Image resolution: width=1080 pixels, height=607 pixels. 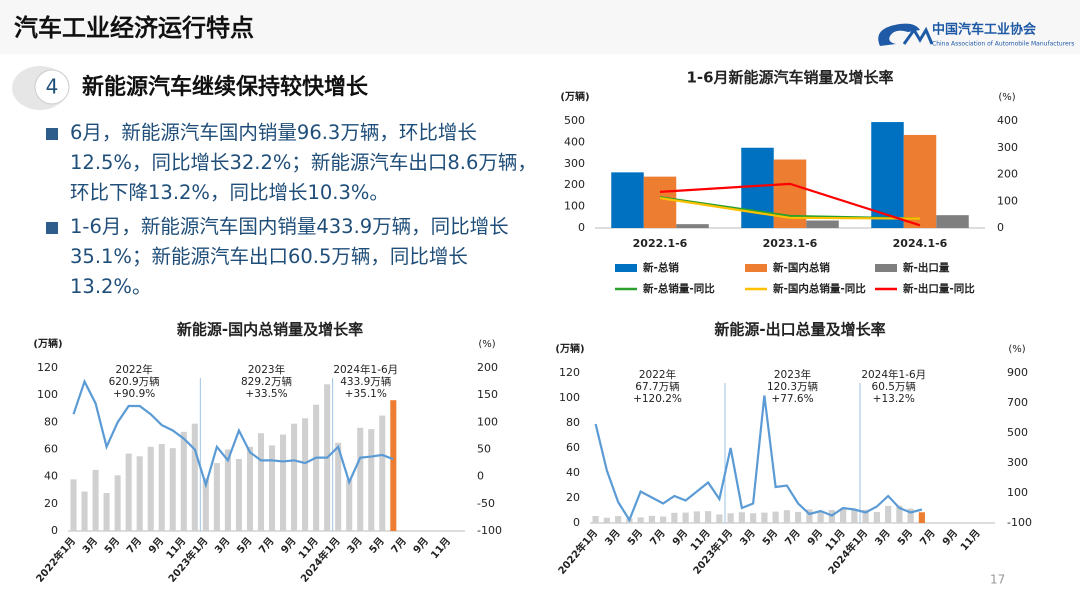 I want to click on y-tick-label: 40, so click(x=573, y=472).